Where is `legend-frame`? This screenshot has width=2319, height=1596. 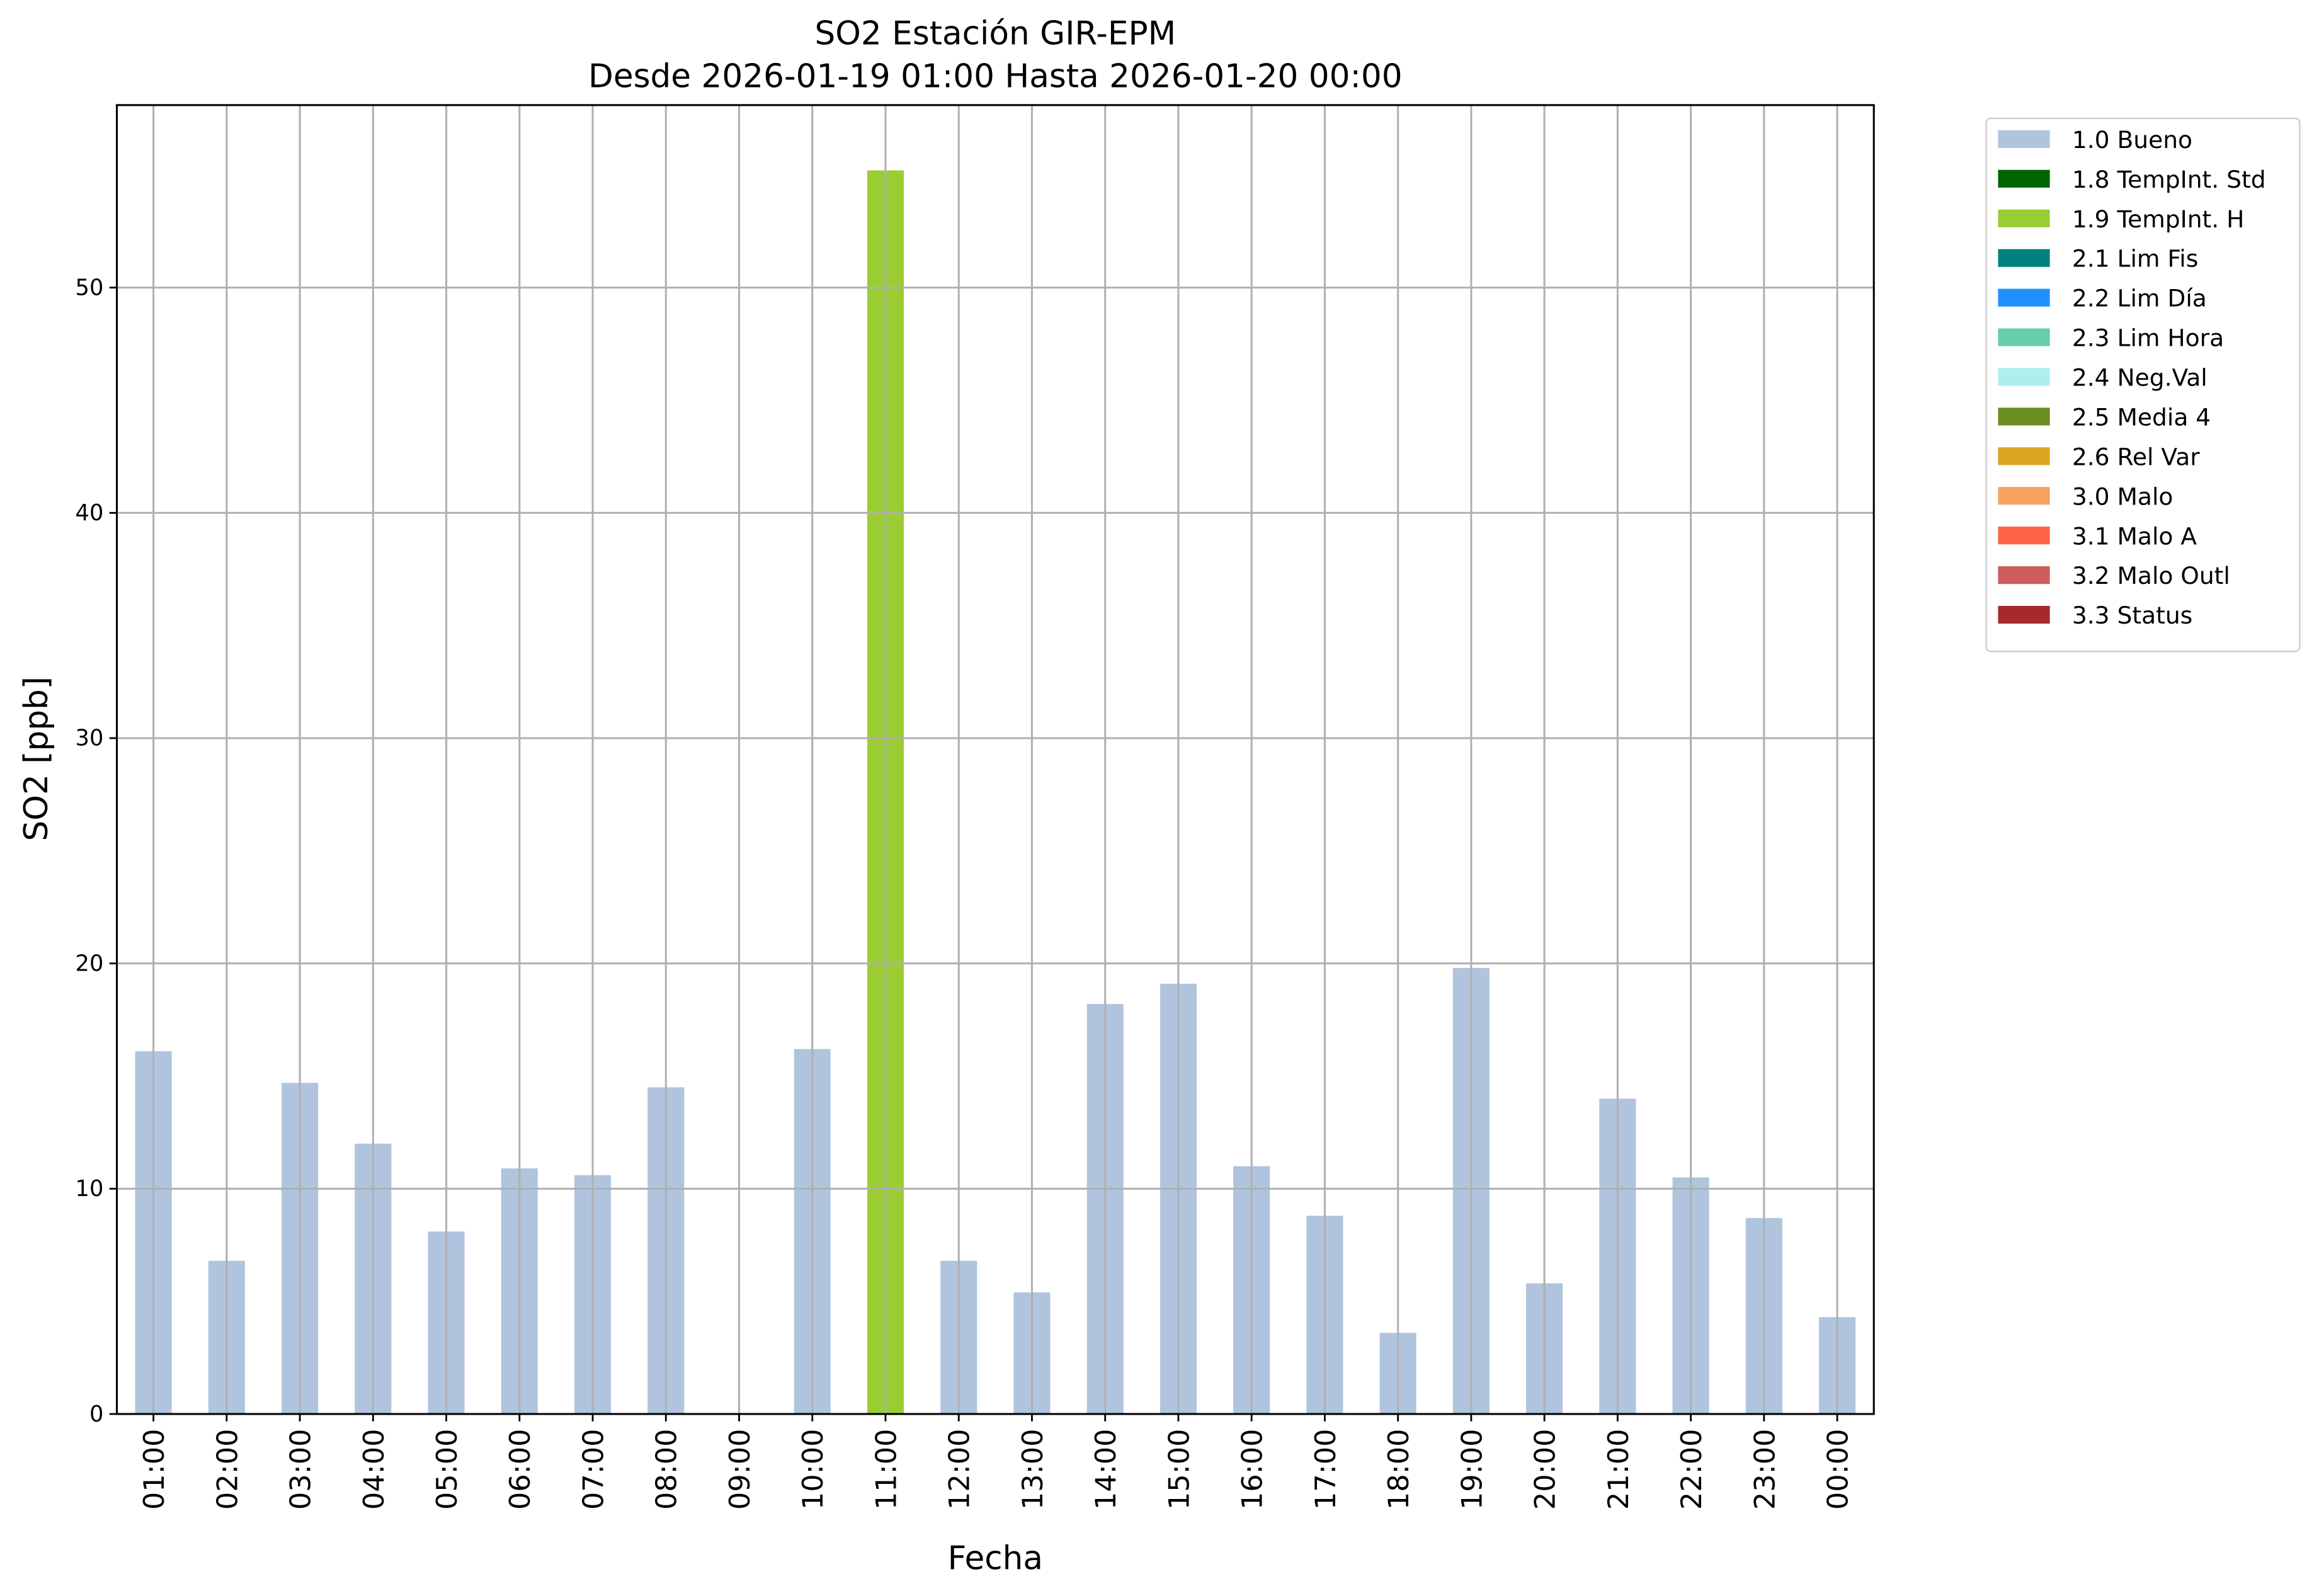
legend-frame is located at coordinates (2143, 385).